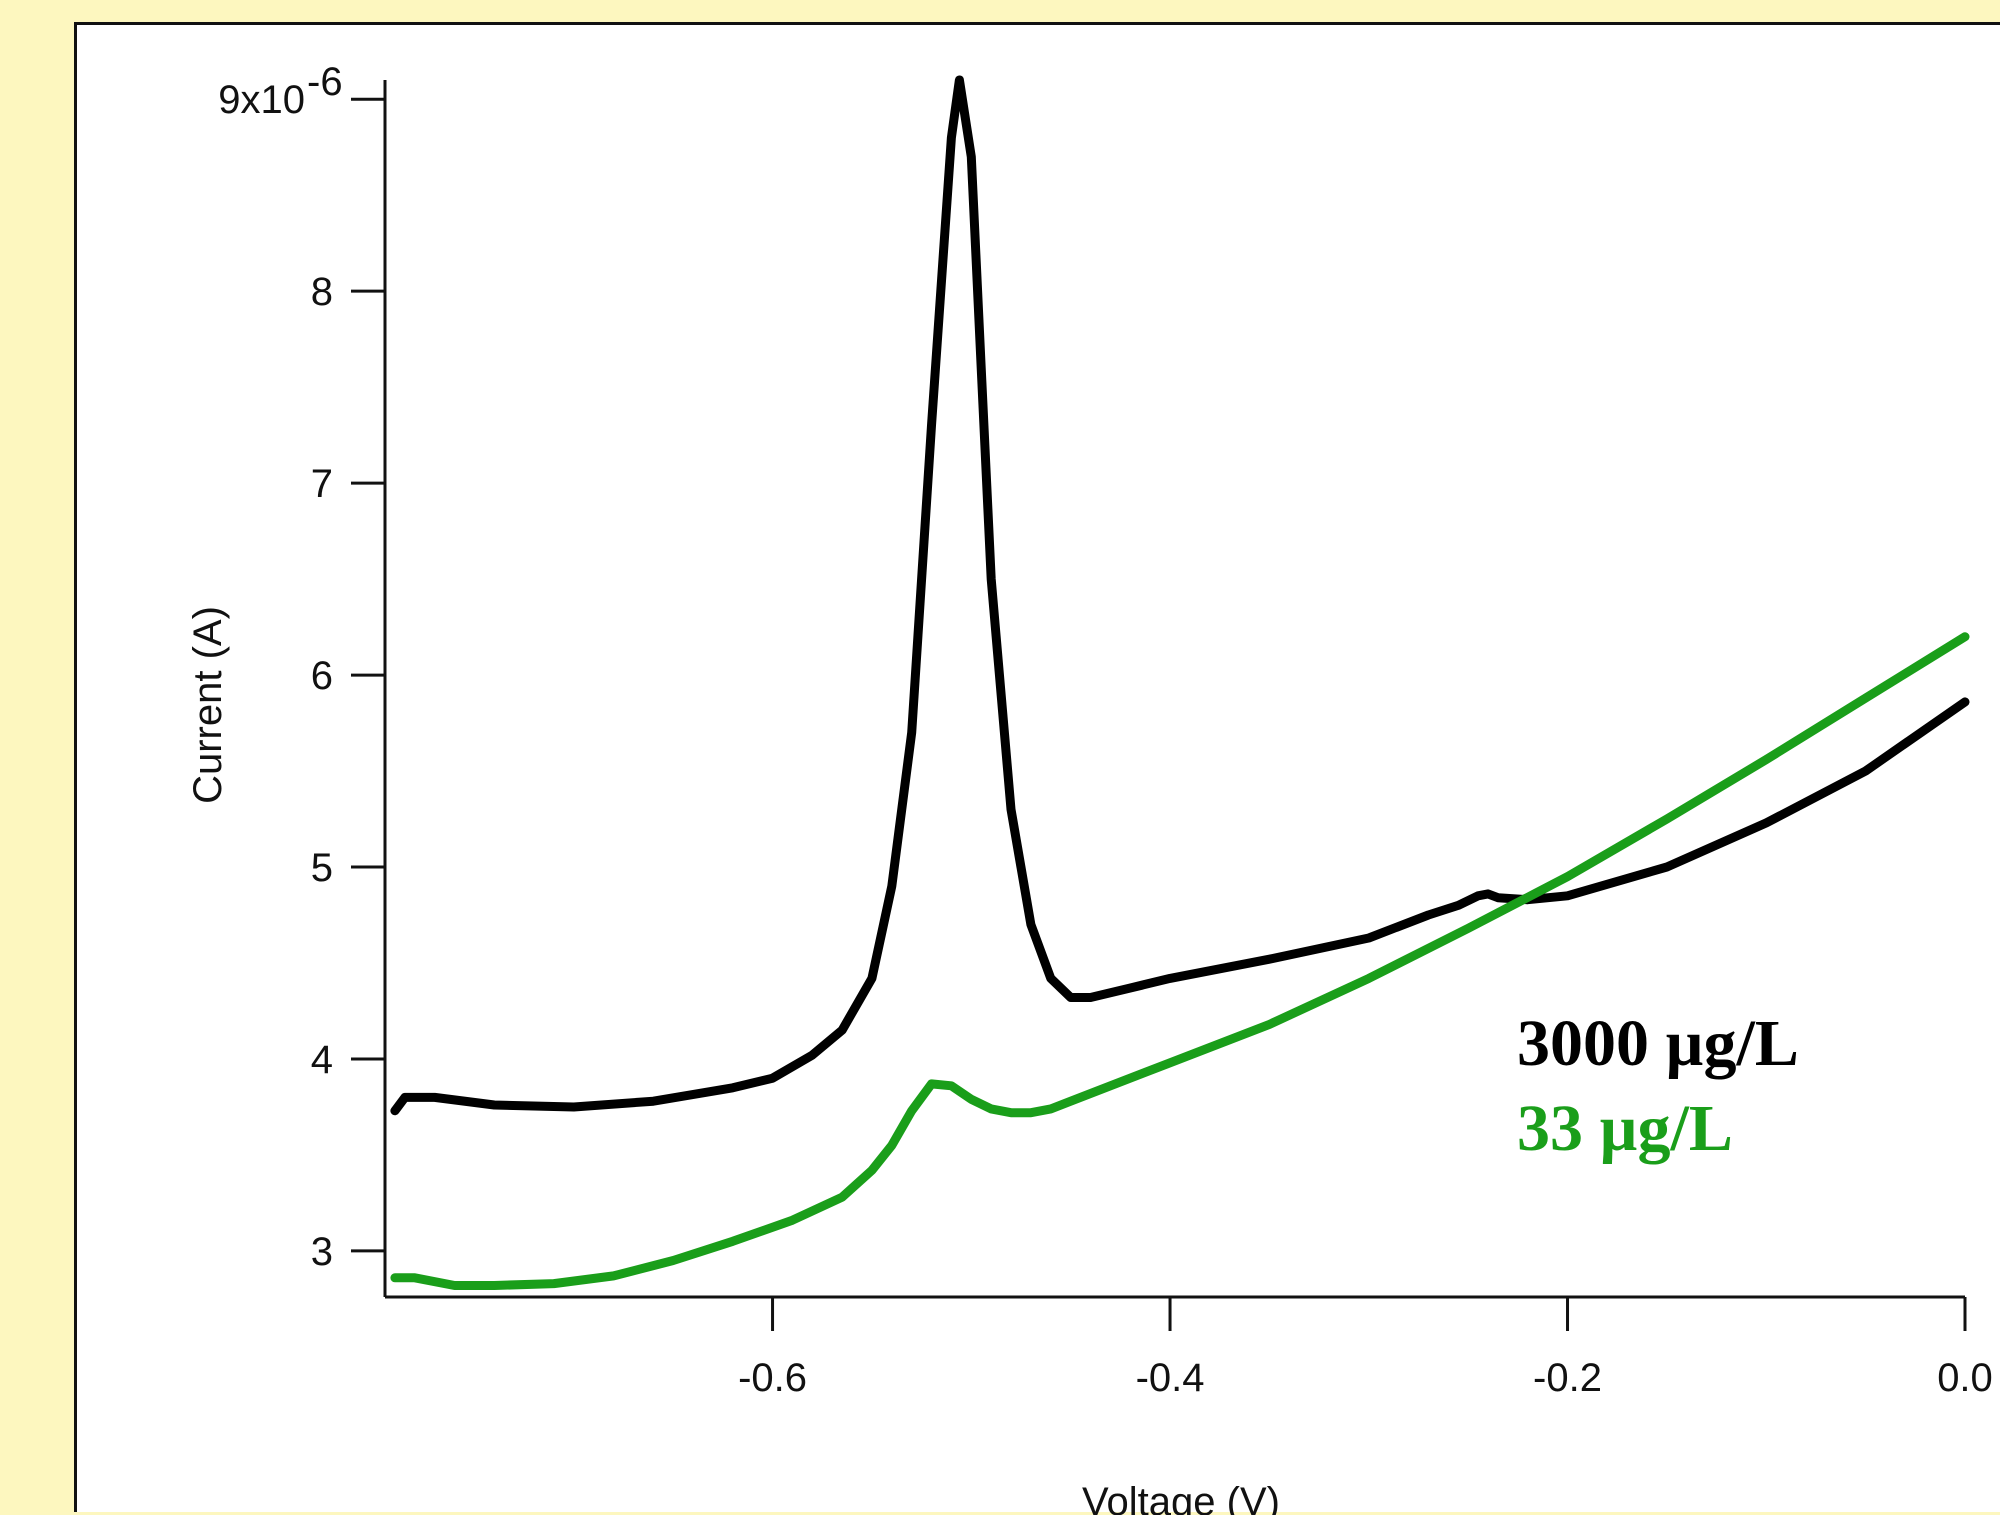 This screenshot has width=2000, height=1515. Describe the element at coordinates (325, 82) in the screenshot. I see `y-tick-exponent: -6` at that location.